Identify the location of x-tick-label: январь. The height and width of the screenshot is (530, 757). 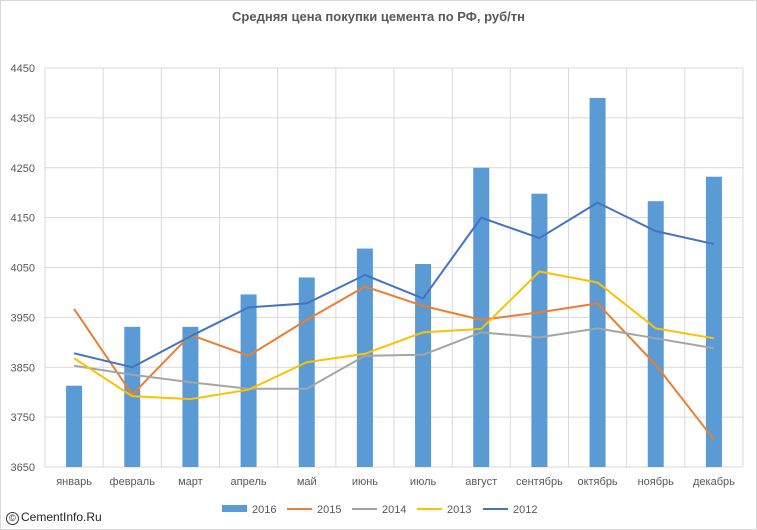
(74, 482).